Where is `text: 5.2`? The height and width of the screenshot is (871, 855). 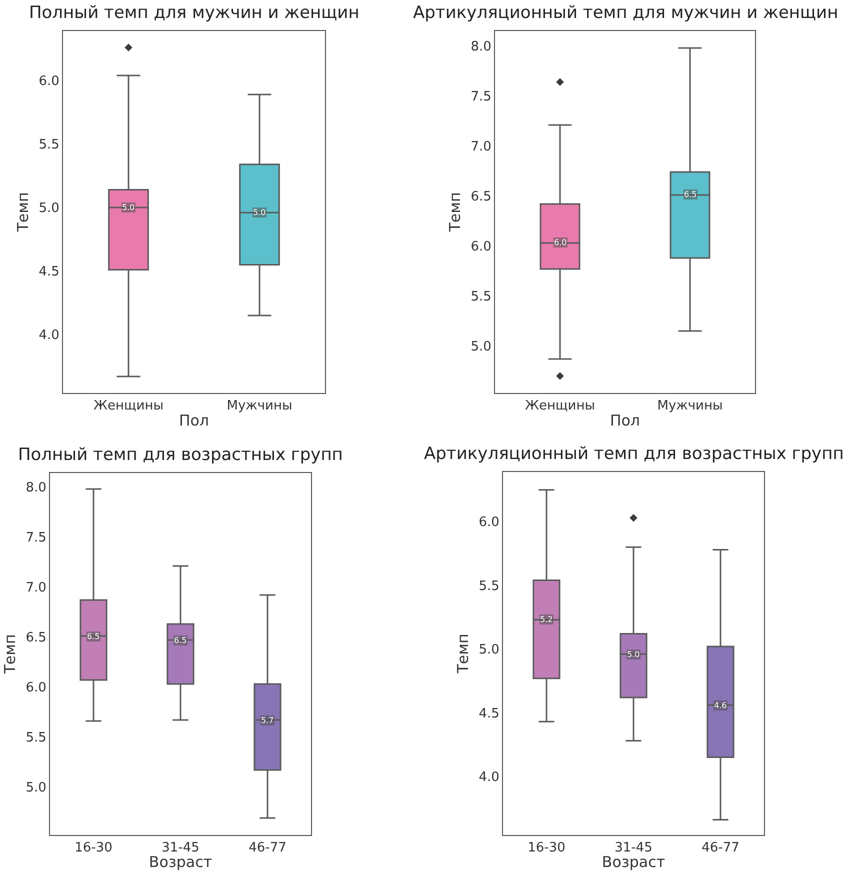 text: 5.2 is located at coordinates (546, 619).